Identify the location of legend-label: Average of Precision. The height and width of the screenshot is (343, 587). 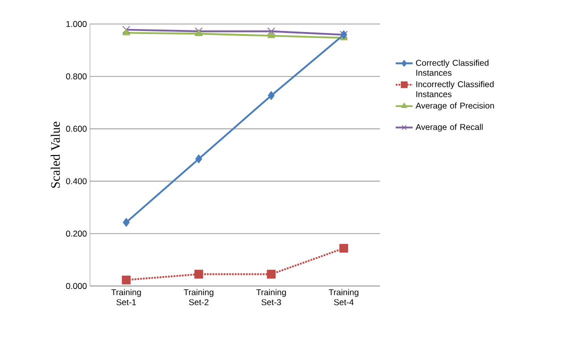
(455, 106).